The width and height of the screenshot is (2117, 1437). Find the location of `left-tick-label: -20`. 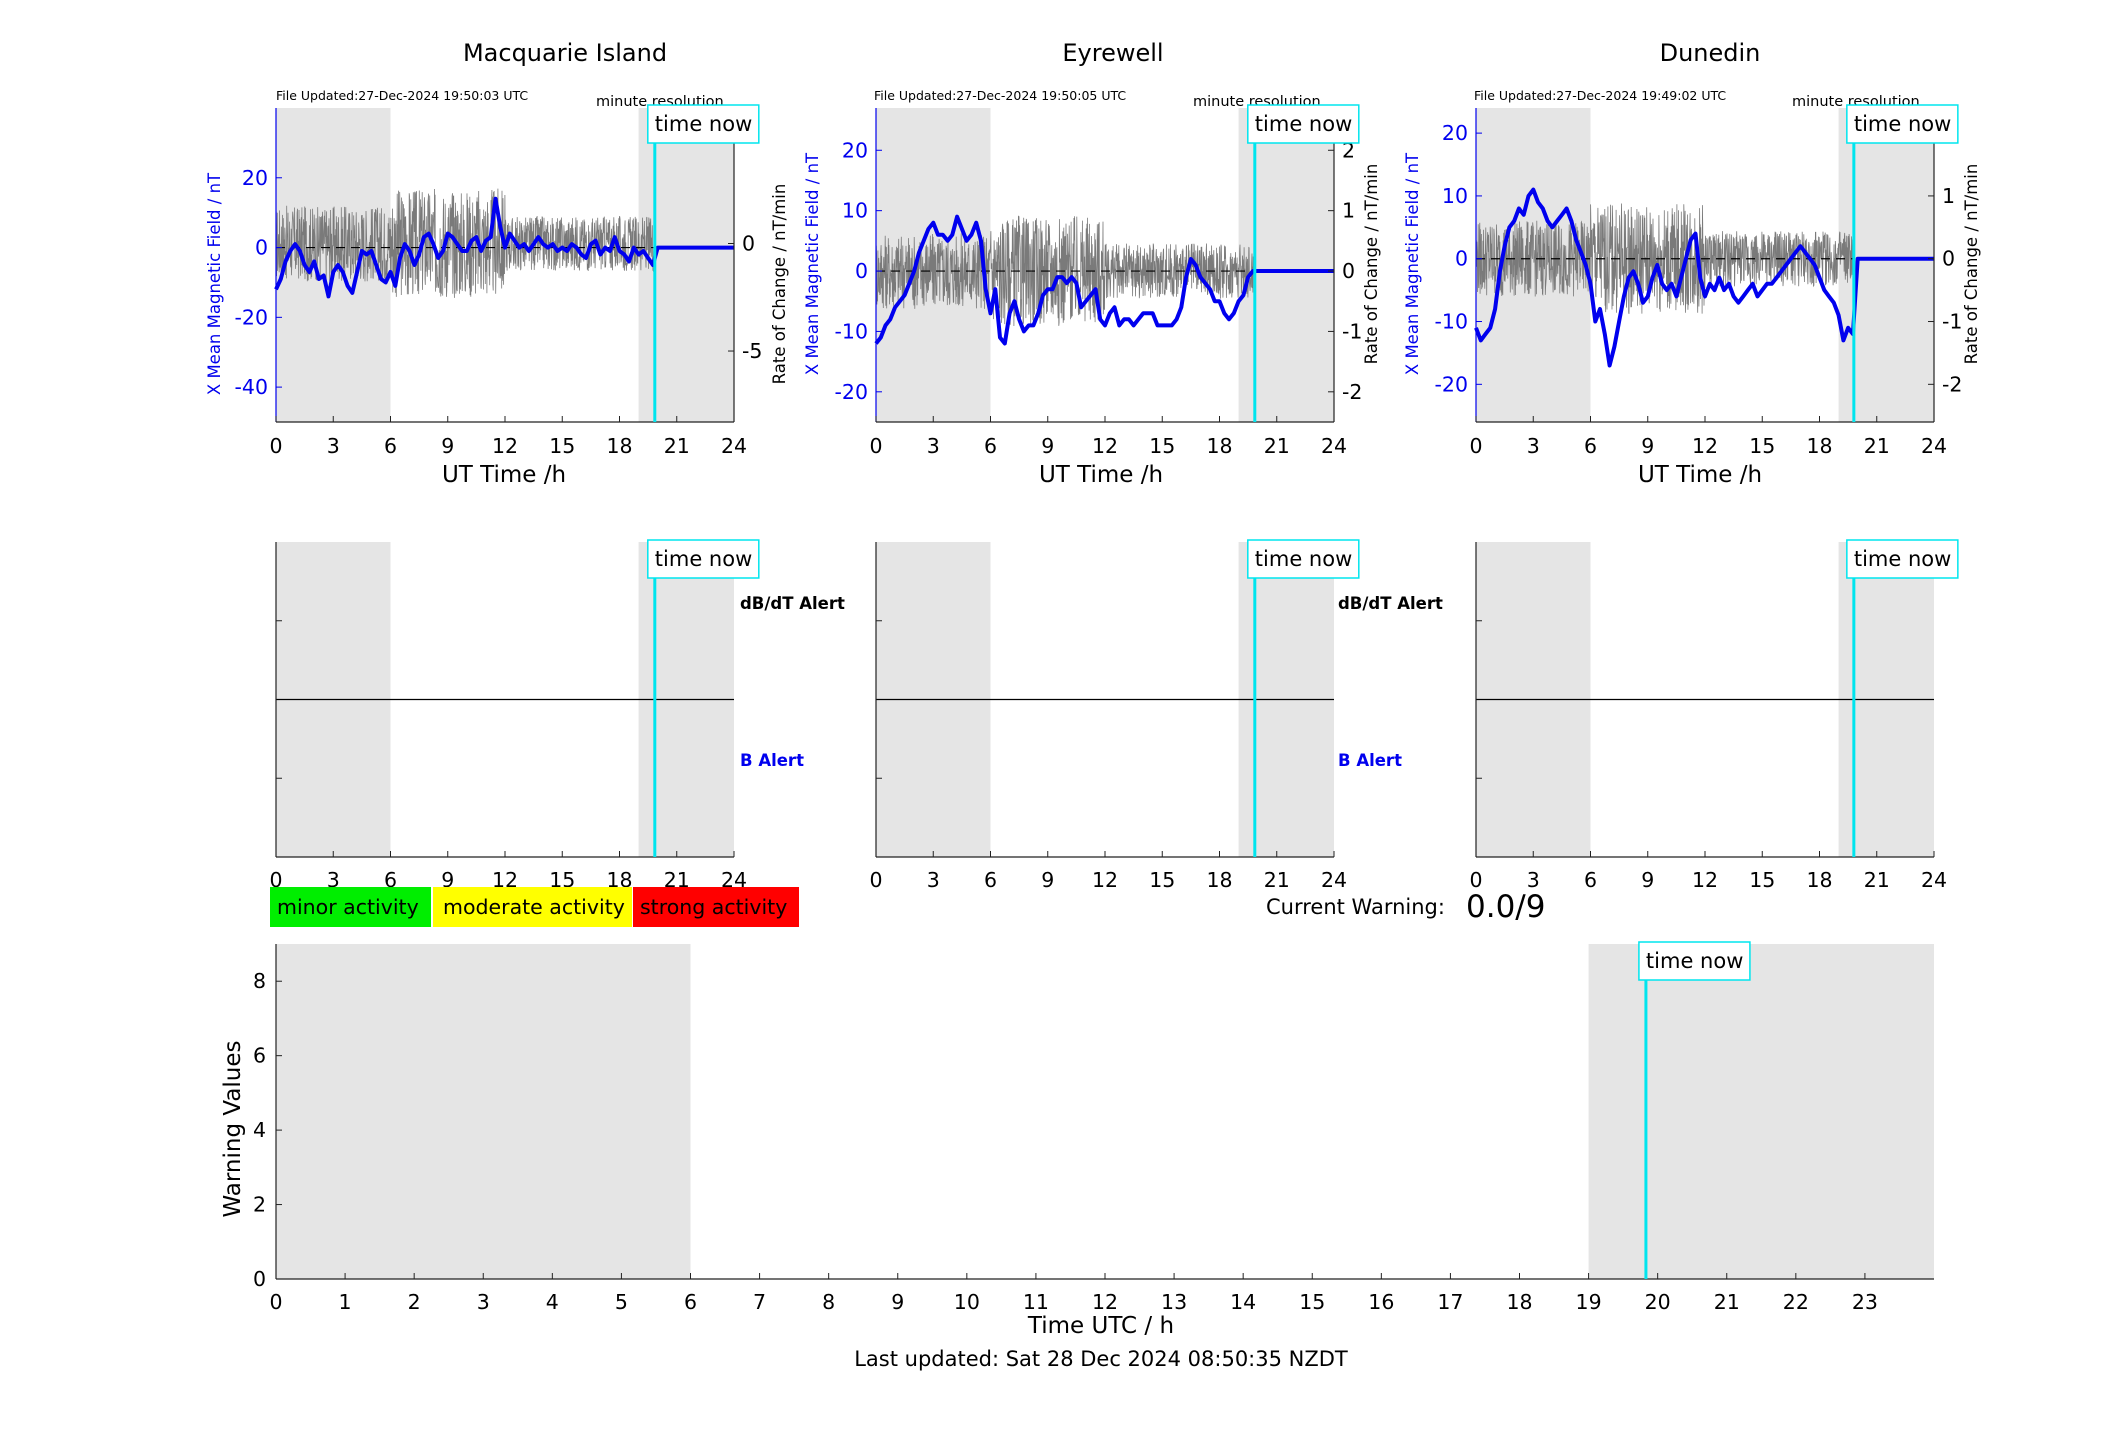

left-tick-label: -20 is located at coordinates (251, 317).